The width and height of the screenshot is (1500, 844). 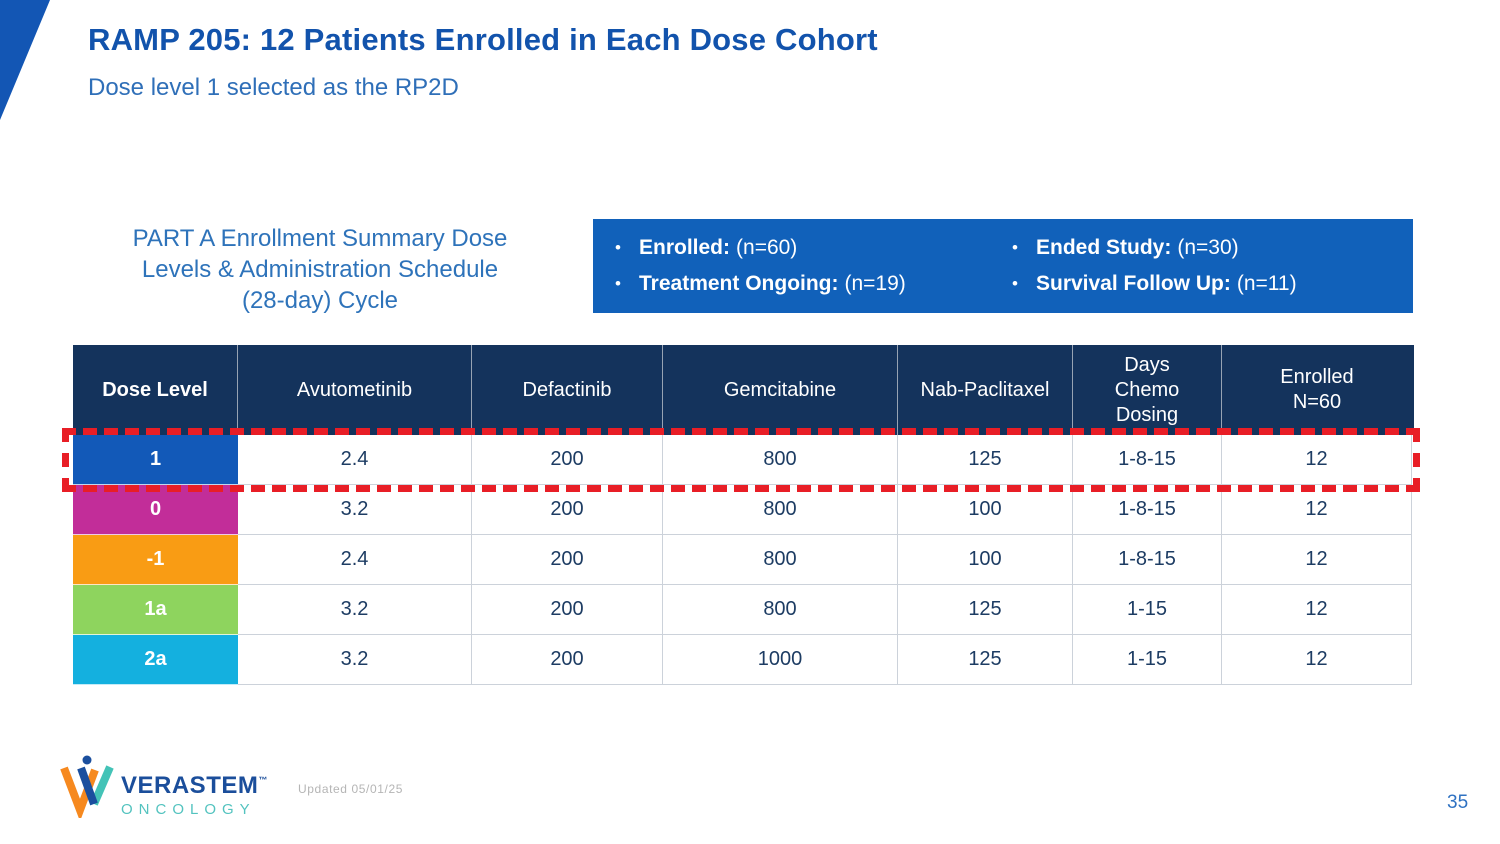 I want to click on column-header-label: N=60, so click(x=1317, y=402).